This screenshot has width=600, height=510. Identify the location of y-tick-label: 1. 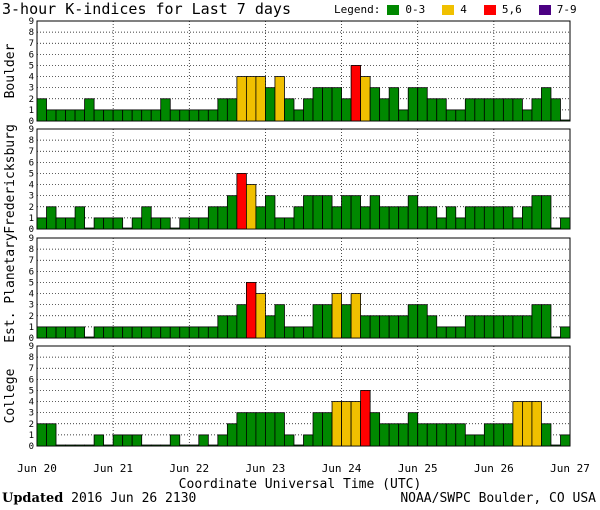
(31, 436).